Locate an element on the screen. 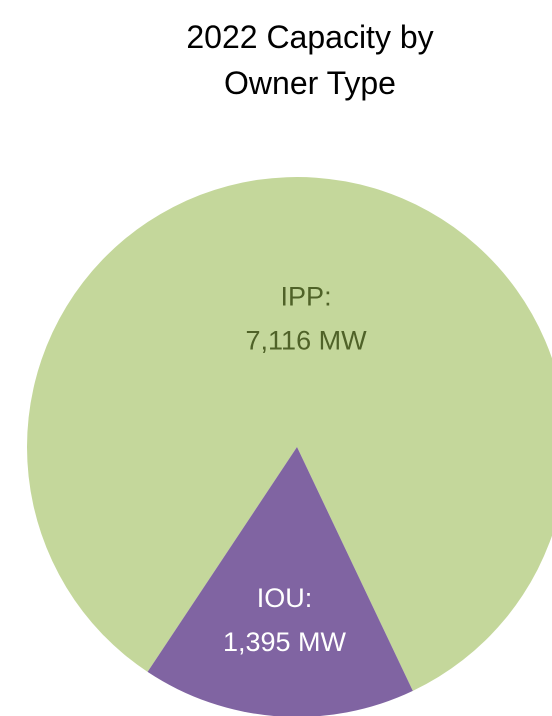 This screenshot has height=716, width=552. slice-value-label: 1,395 MW is located at coordinates (285, 642).